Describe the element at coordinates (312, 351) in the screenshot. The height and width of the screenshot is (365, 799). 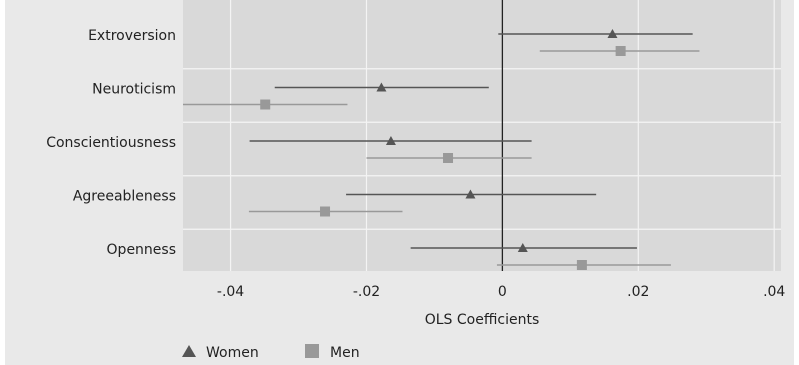
I see `legend-men-square-icon` at that location.